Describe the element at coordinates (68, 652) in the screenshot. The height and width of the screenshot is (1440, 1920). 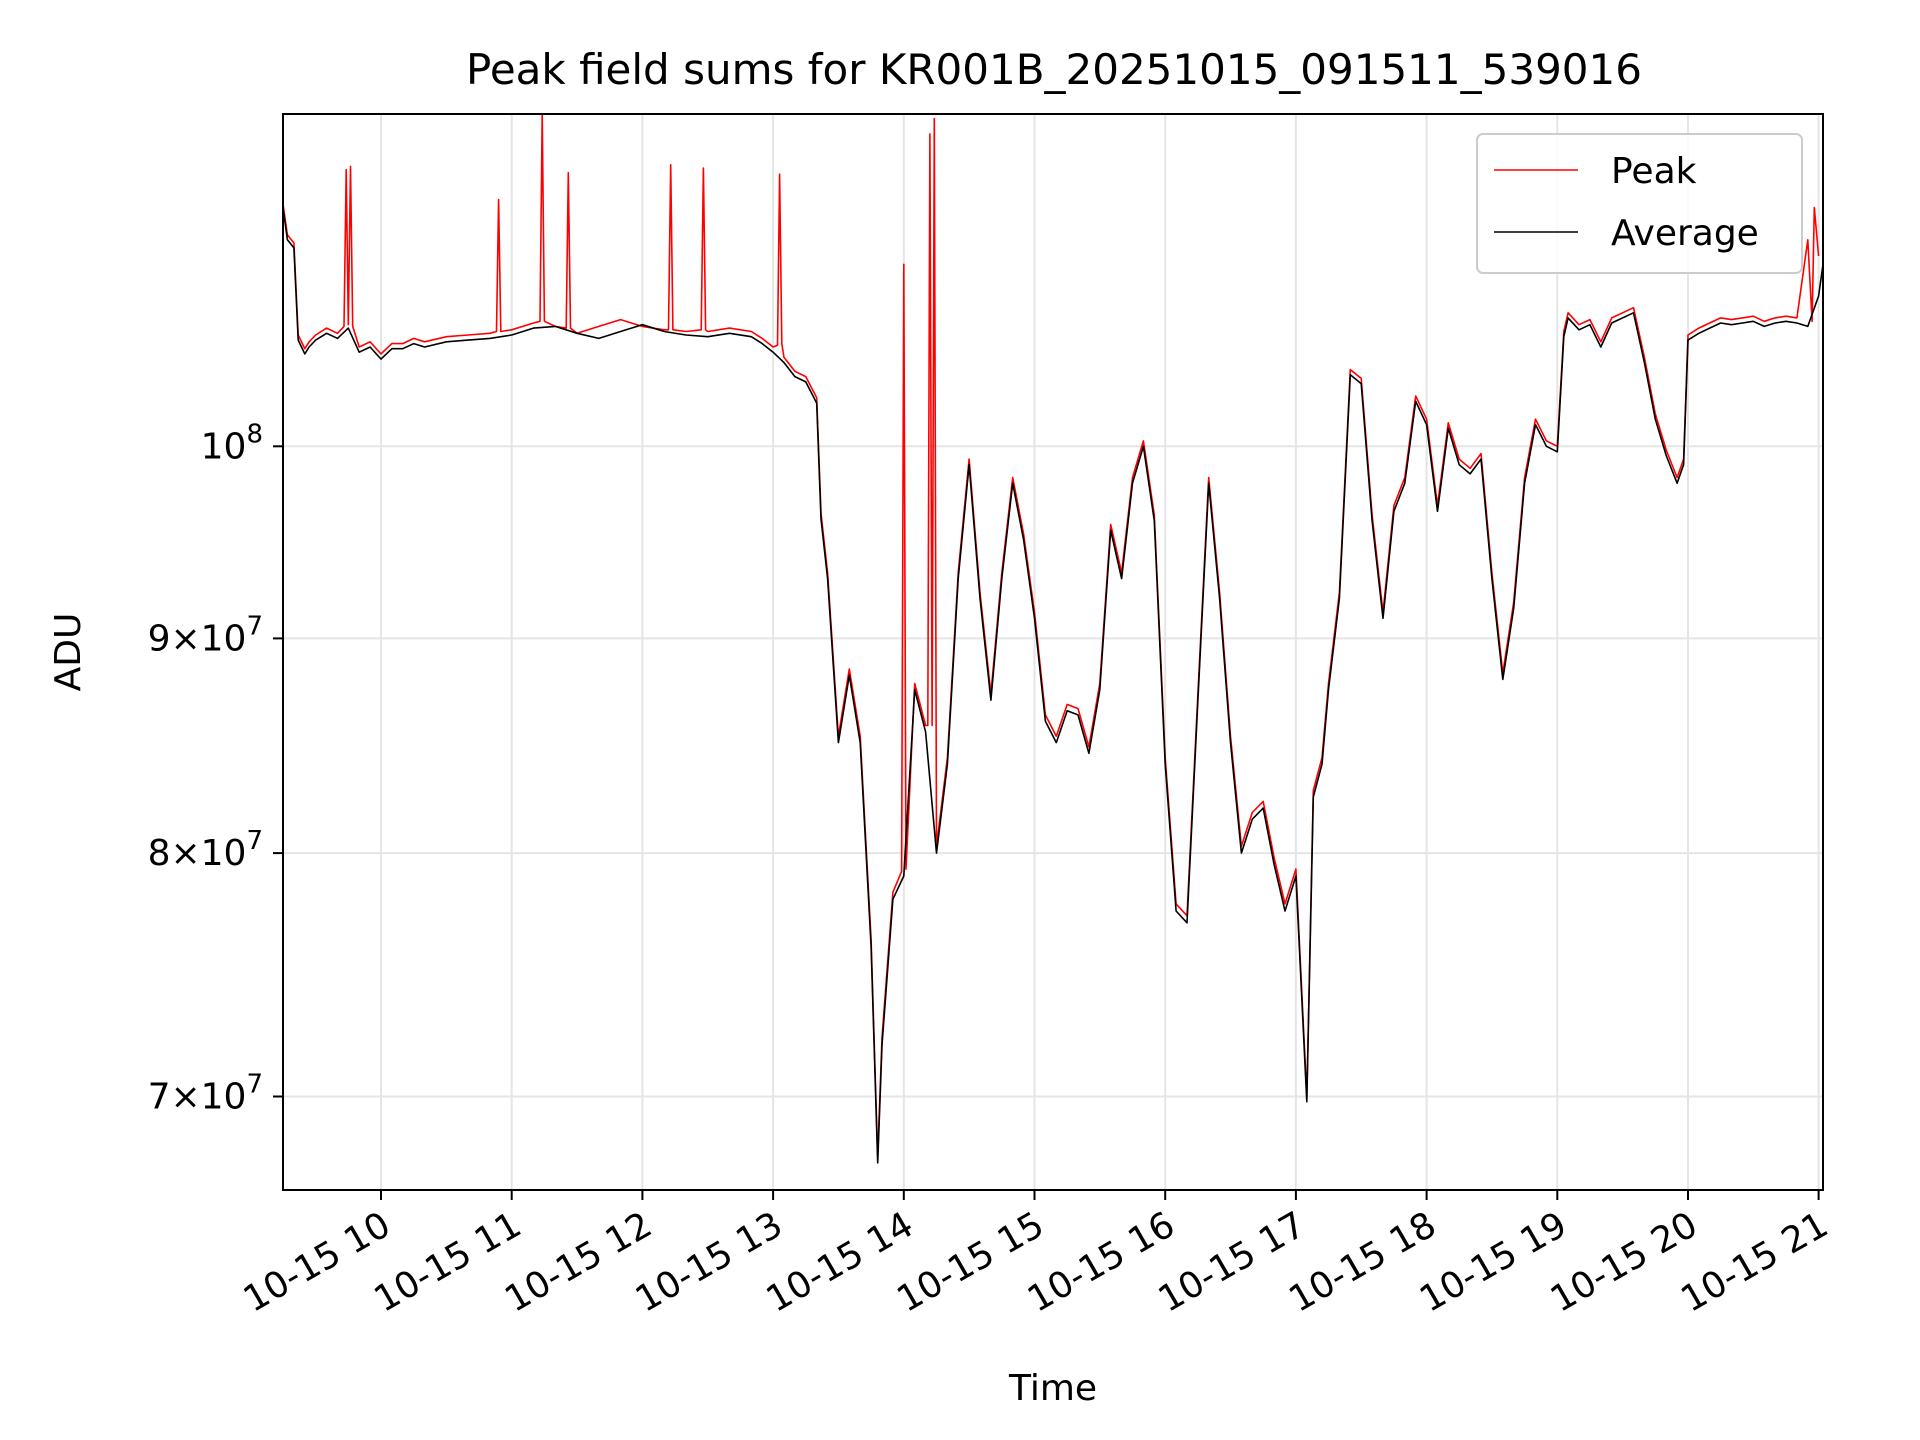
I see `y-axis-label: ADU` at that location.